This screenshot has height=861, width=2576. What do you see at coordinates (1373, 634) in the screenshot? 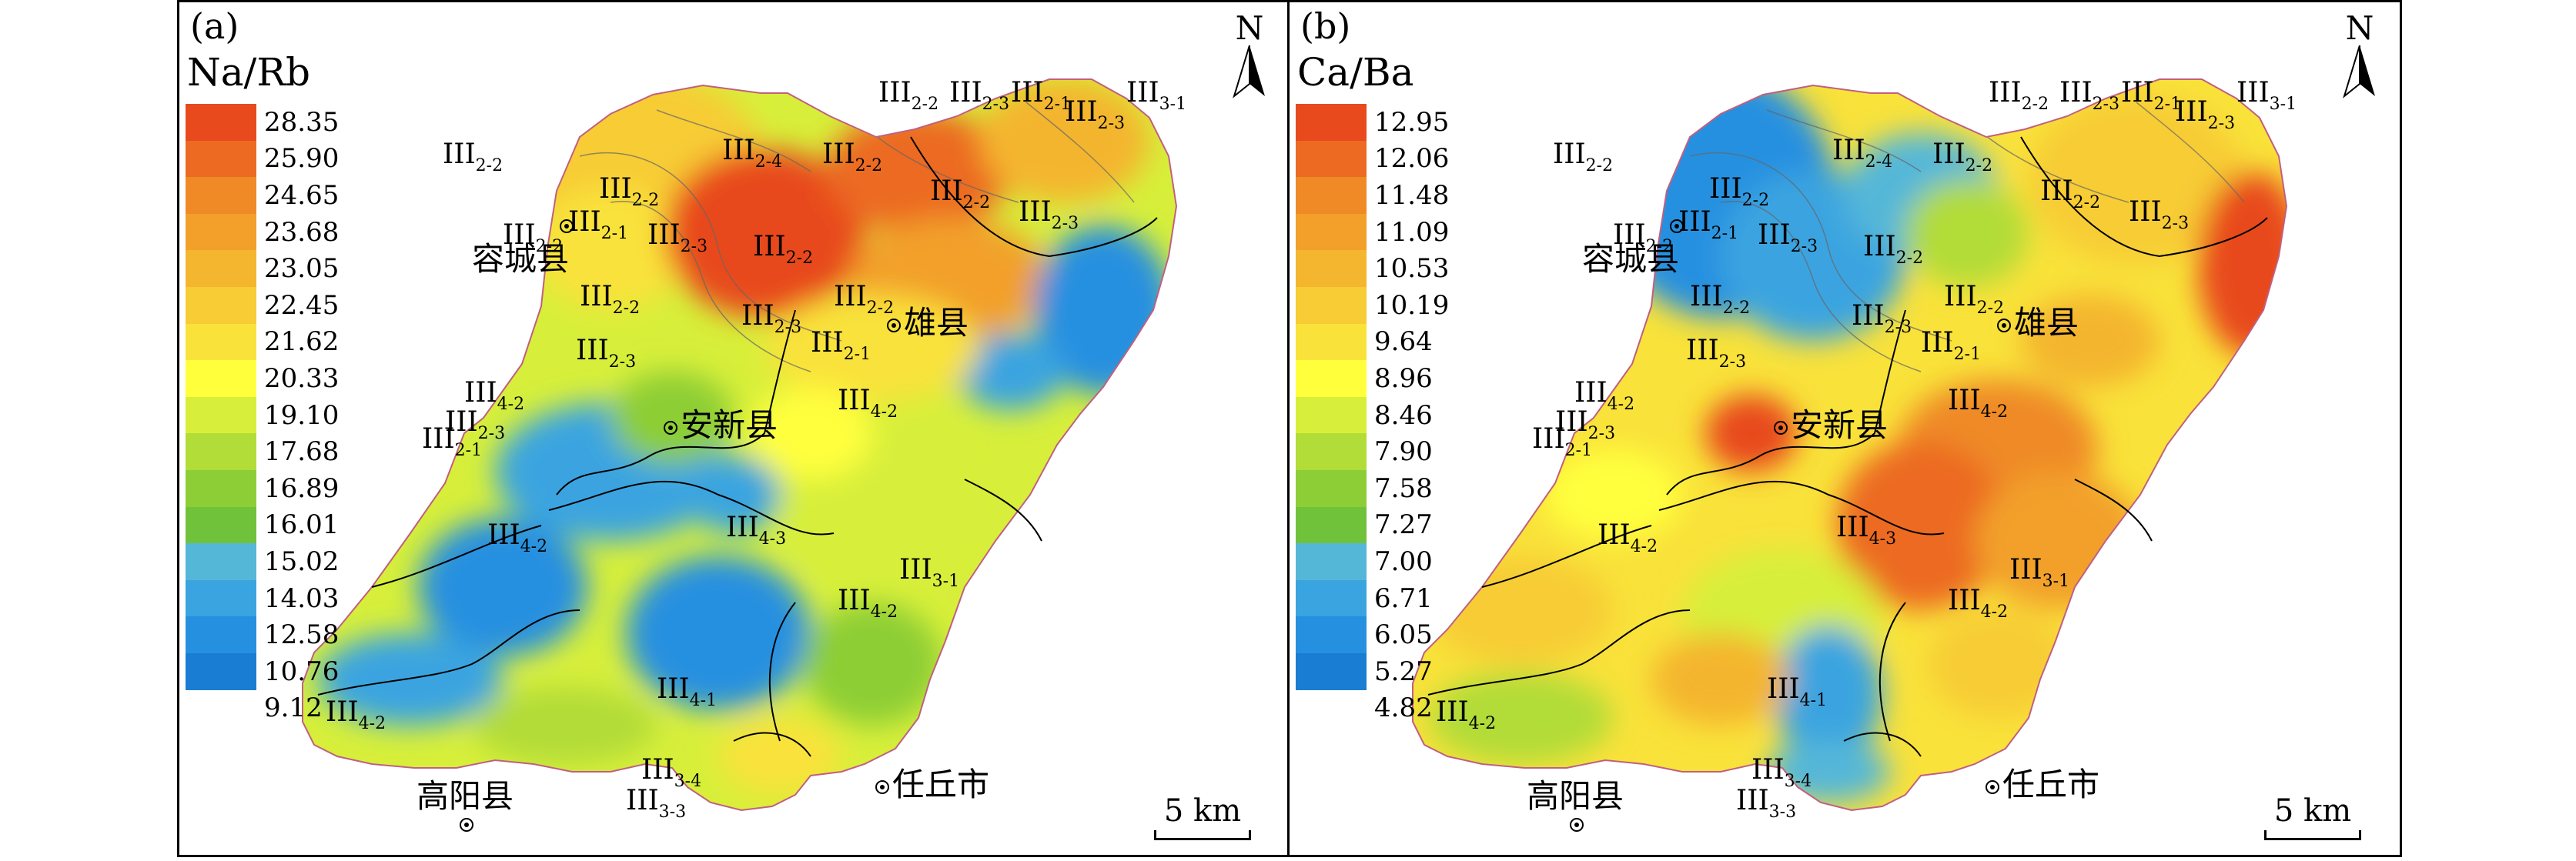
I see `legend-entry: 6.05` at bounding box center [1373, 634].